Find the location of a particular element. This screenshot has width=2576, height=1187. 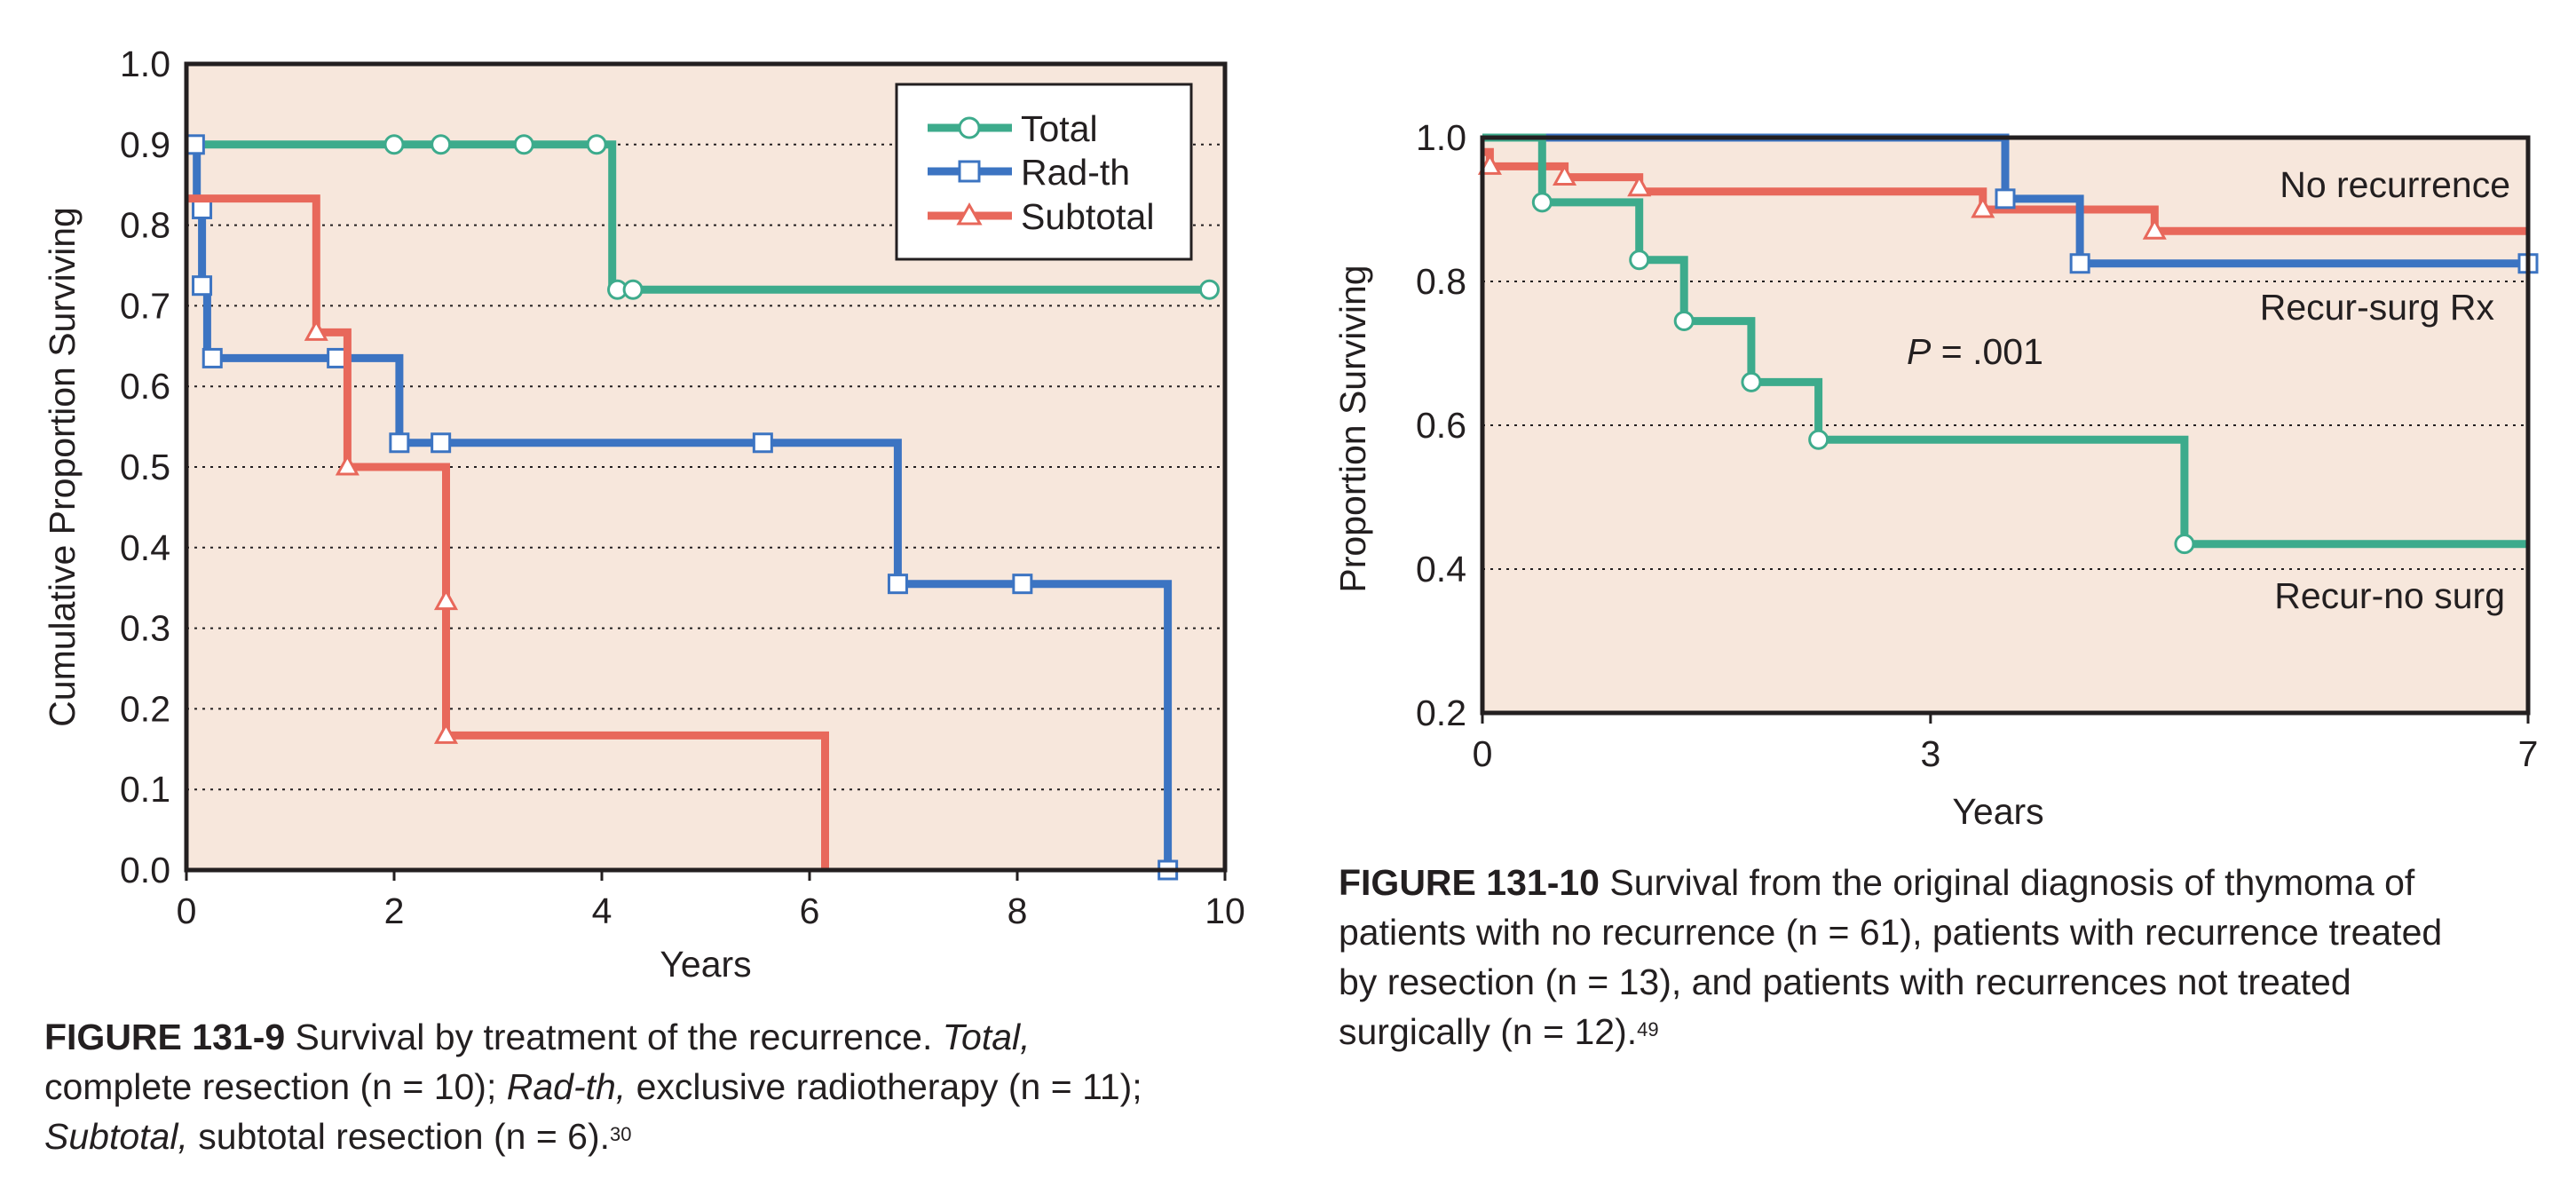

chart-2-grid is located at coordinates (2005, 425).